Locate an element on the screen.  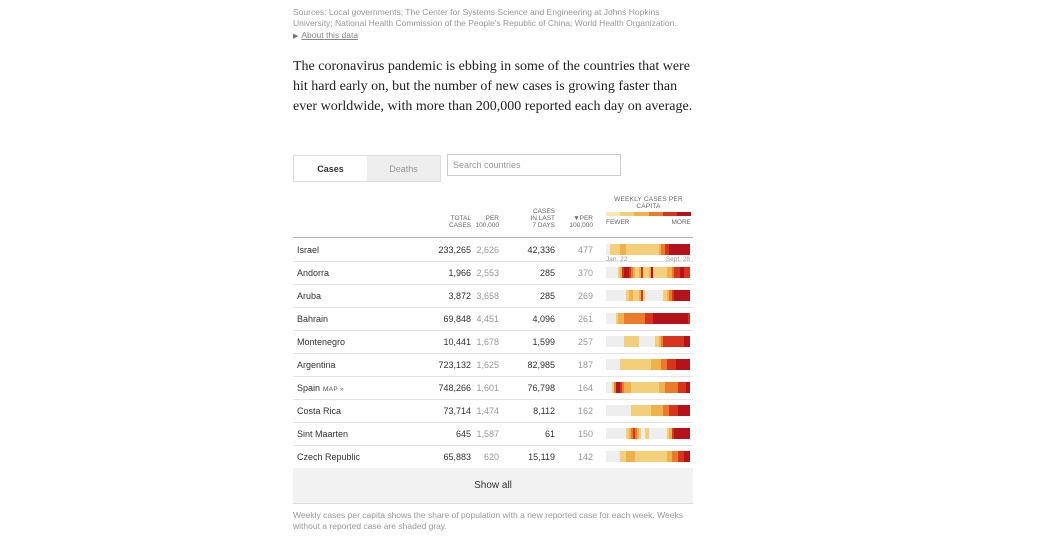
week-per-100k-cell: 187 is located at coordinates (585, 365).